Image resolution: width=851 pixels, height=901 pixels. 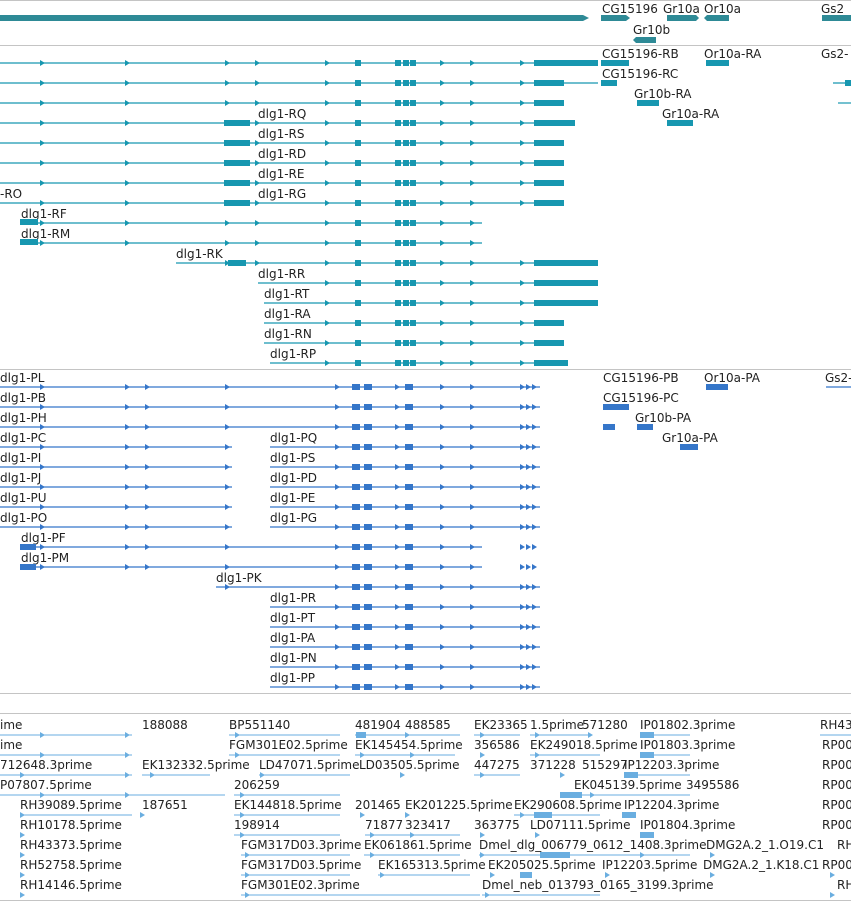 What do you see at coordinates (281, 134) in the screenshot?
I see `transcript-label: dlg1-RS` at bounding box center [281, 134].